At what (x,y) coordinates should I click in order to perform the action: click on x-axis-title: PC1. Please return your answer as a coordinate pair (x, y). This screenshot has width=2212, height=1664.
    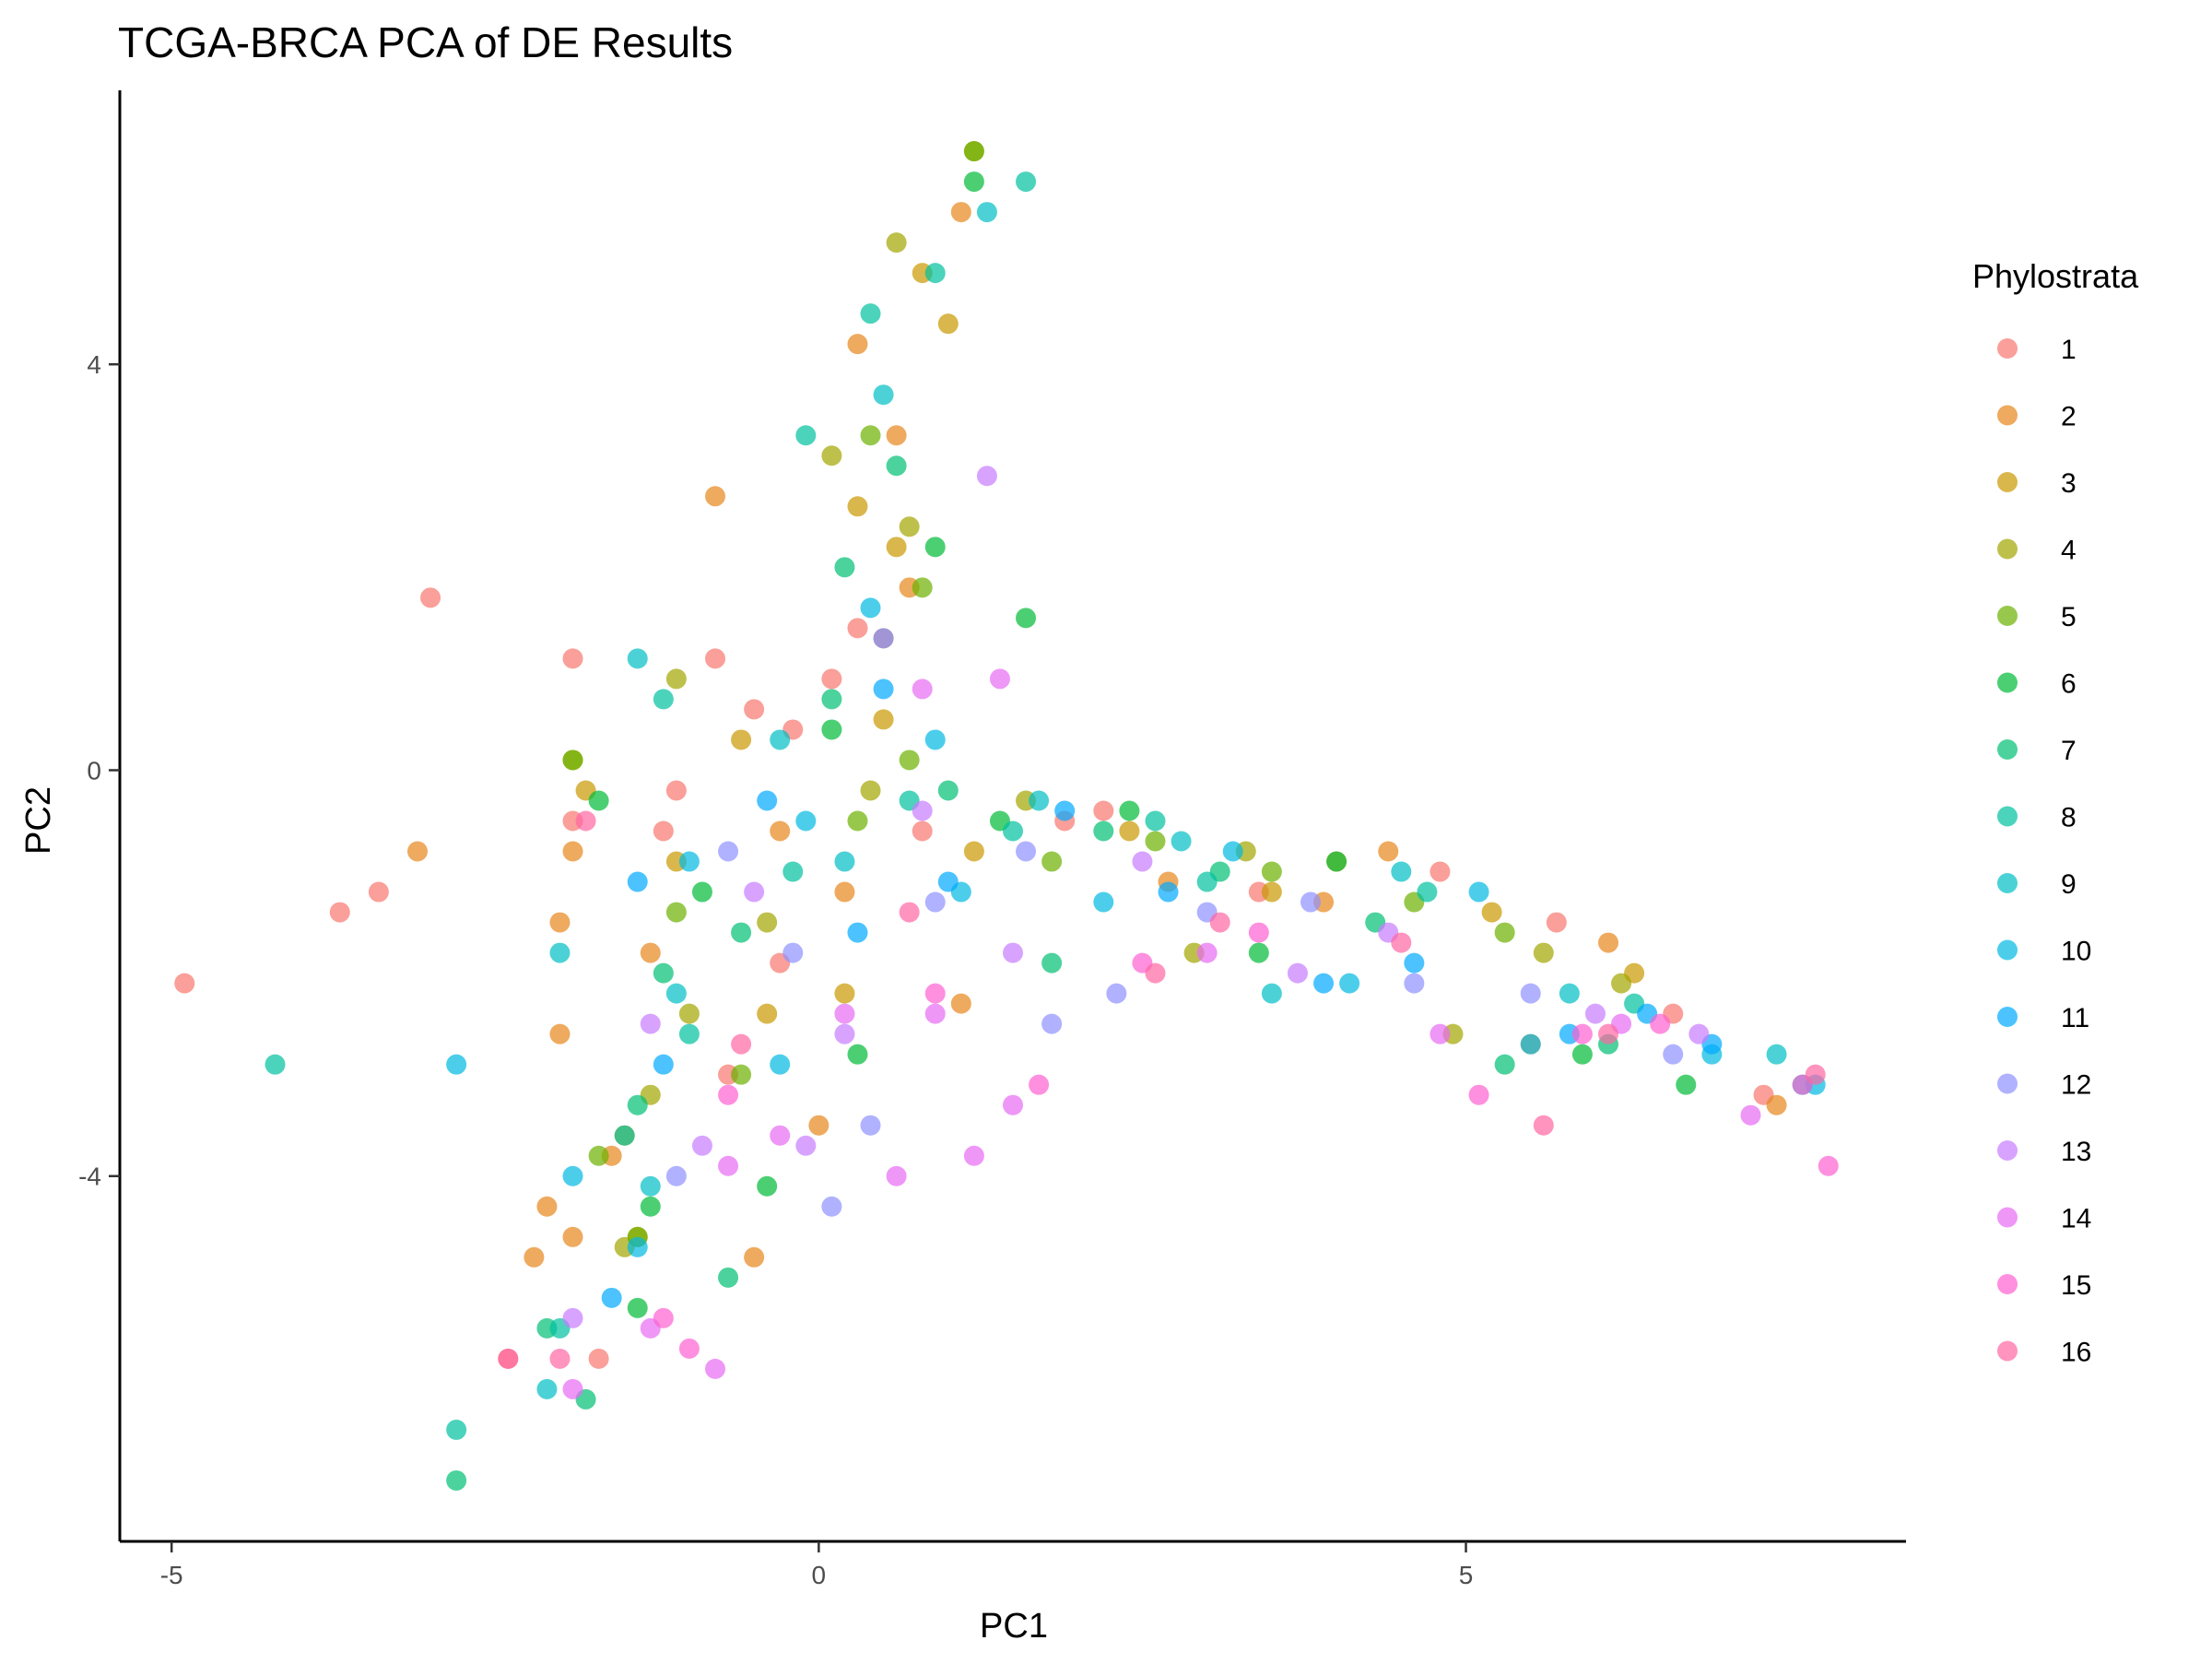
    Looking at the image, I should click on (1014, 1626).